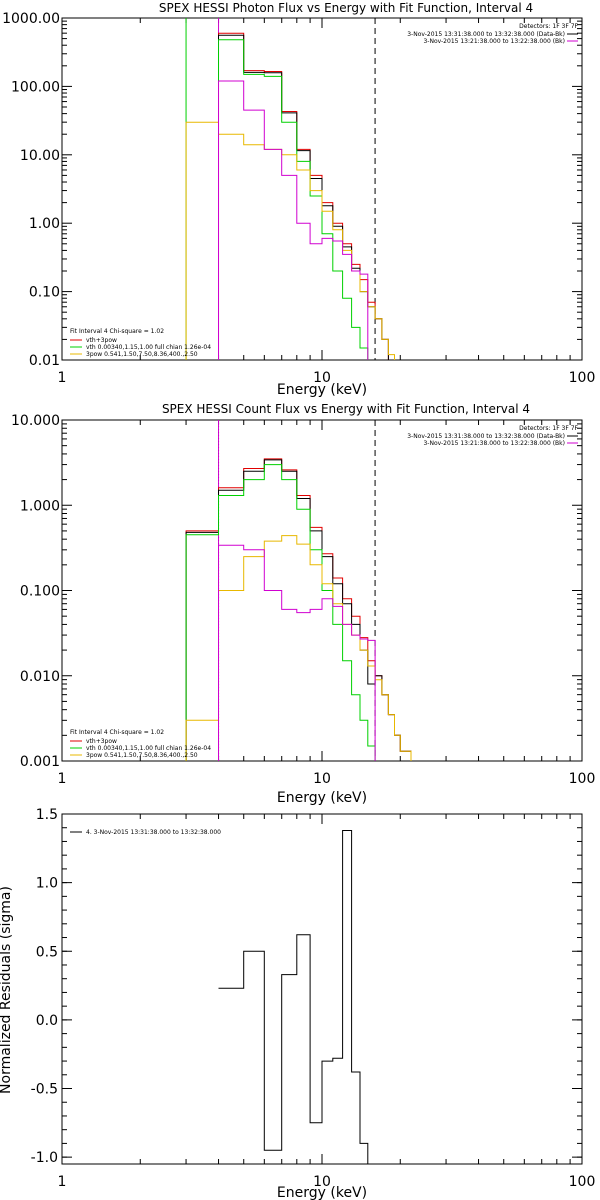 The width and height of the screenshot is (600, 1200). What do you see at coordinates (7, 990) in the screenshot?
I see `panel3-ylabel: Normalized Residuals (sigma)` at bounding box center [7, 990].